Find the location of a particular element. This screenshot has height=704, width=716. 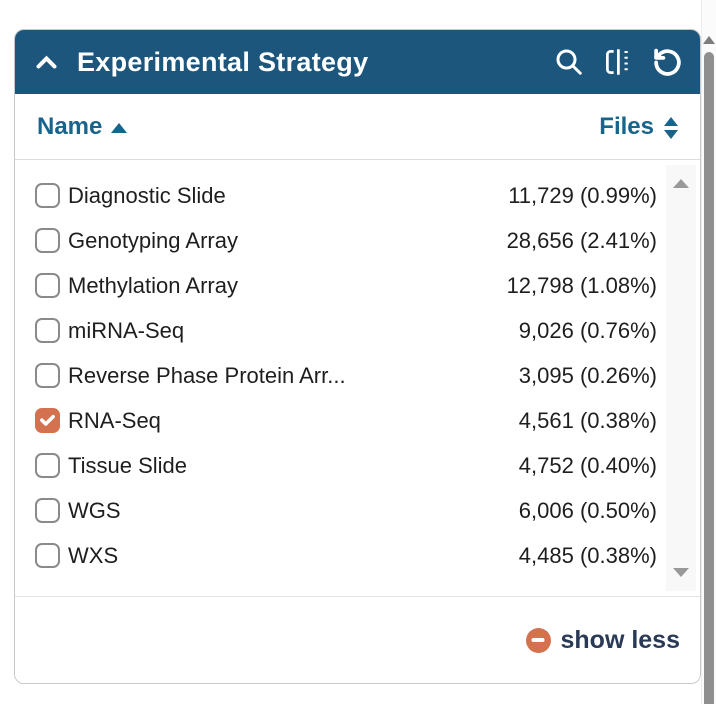

facet-item-files: 12,798 (1.08%) is located at coordinates (581, 285).